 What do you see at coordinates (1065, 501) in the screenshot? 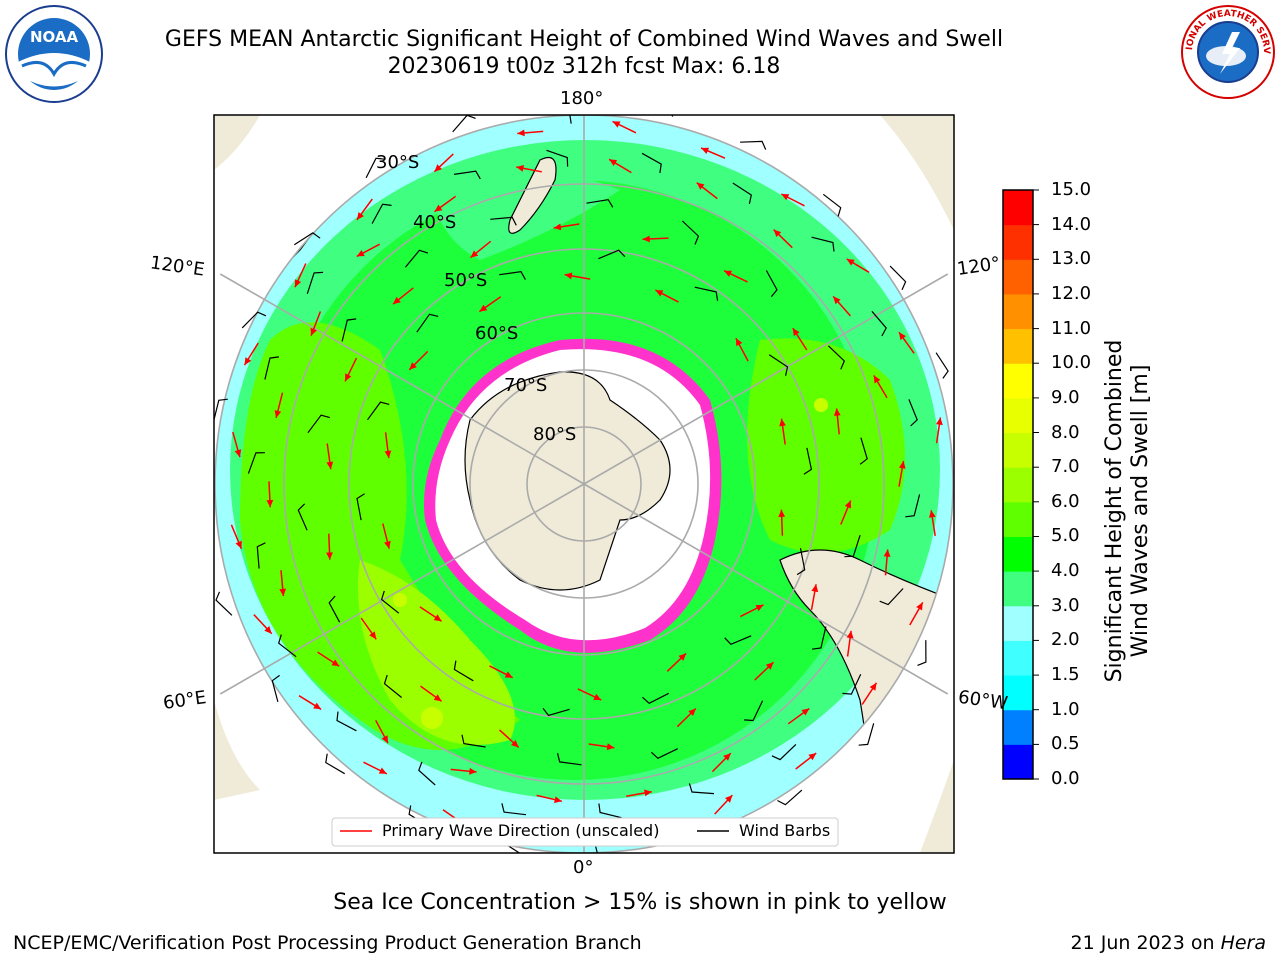
I see `colorbar-tick-label: 6.0` at bounding box center [1065, 501].